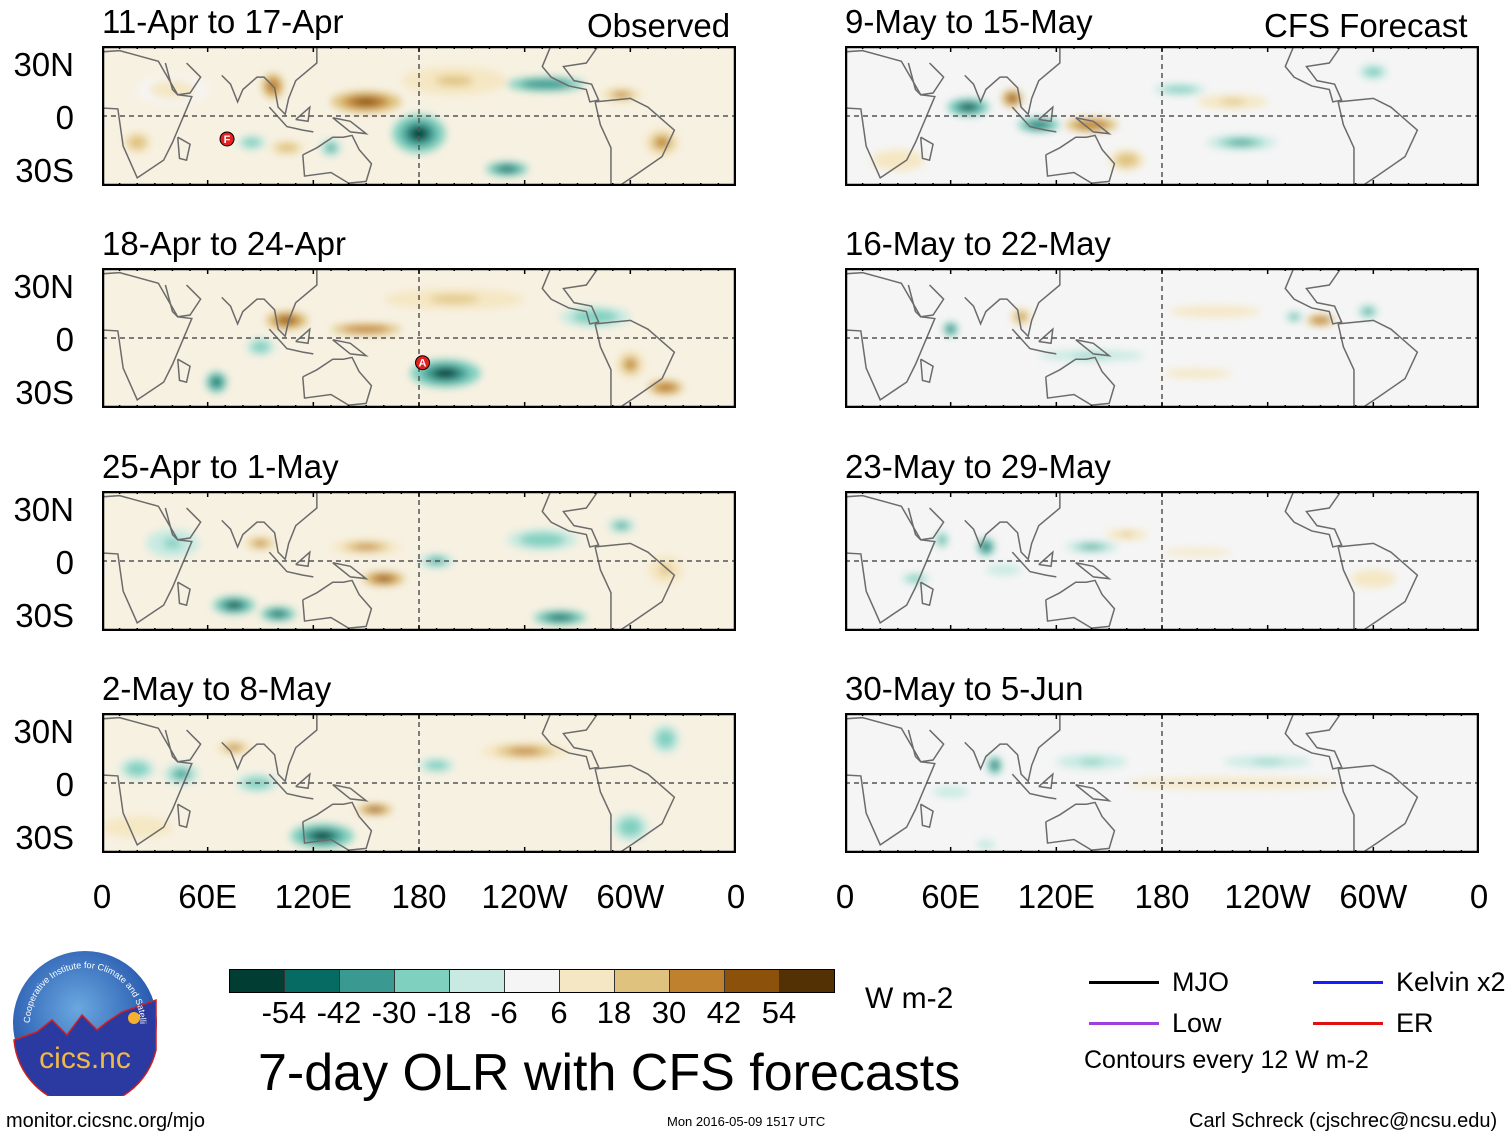  Describe the element at coordinates (659, 25) in the screenshot. I see `observed-header: Observed` at that location.